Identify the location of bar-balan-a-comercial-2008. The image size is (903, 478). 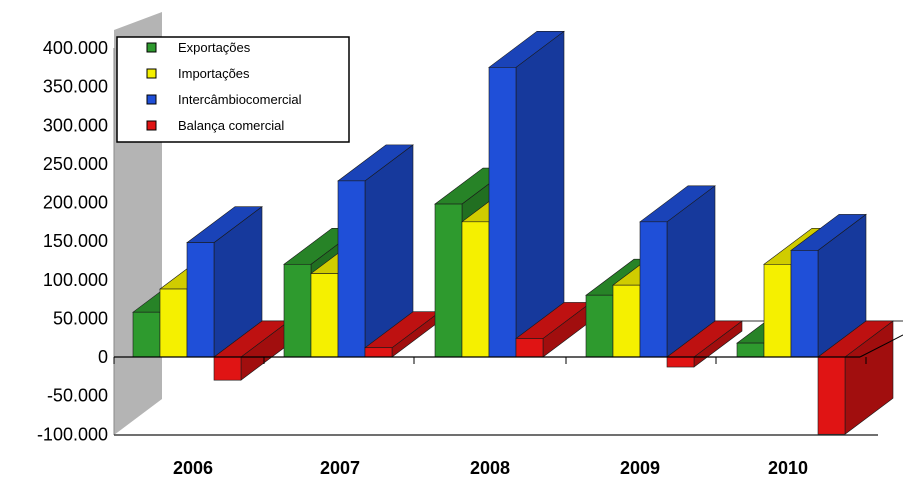
(553, 329).